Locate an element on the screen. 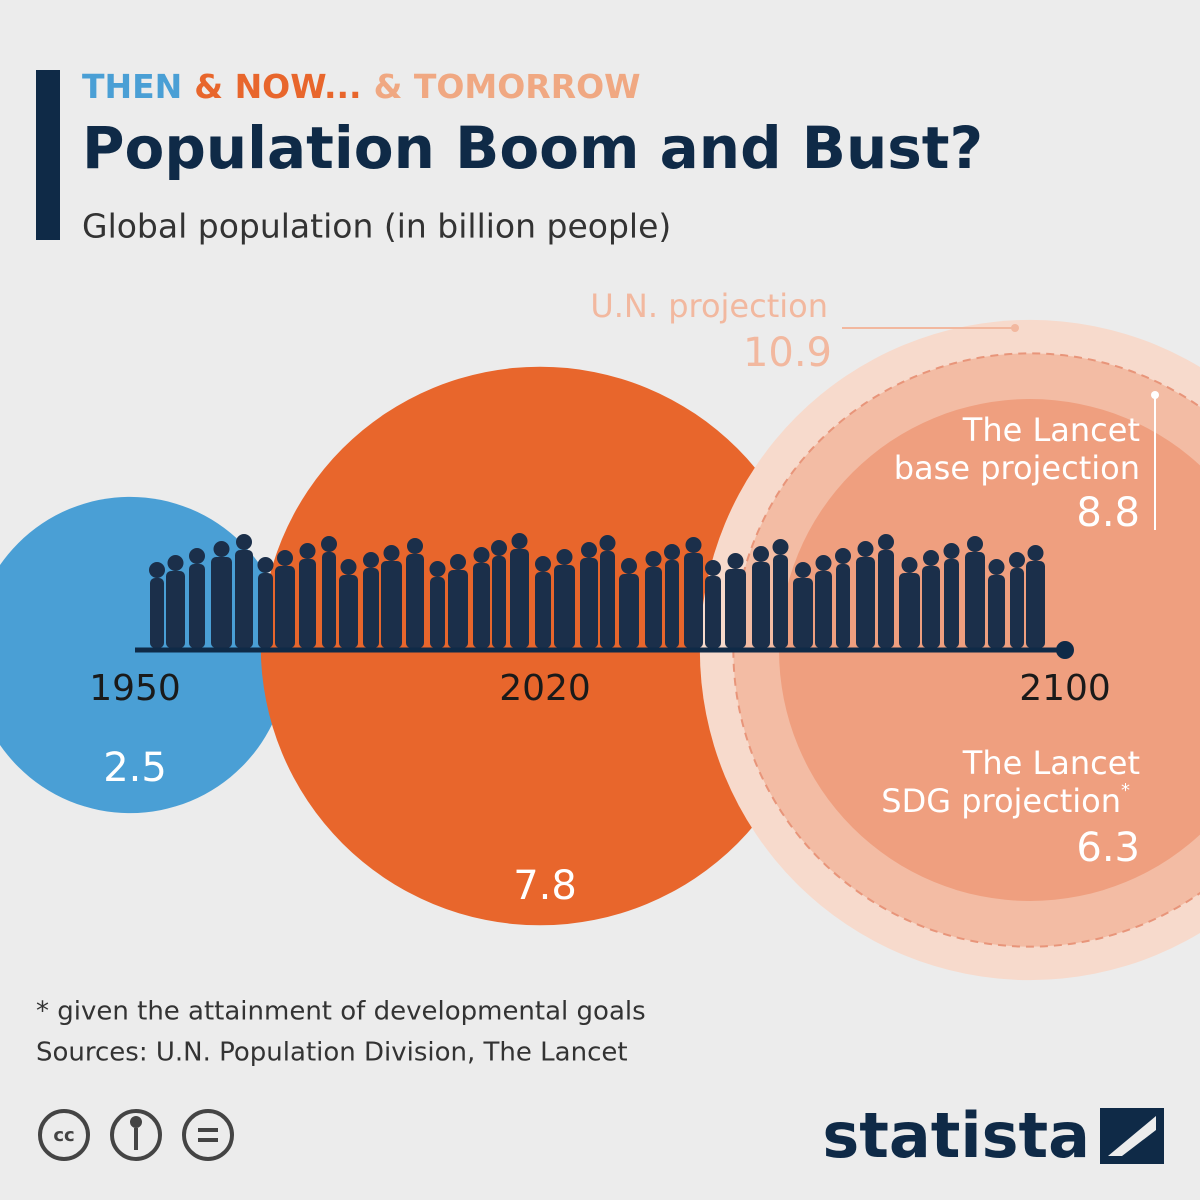 The image size is (1200, 1200). projection-label-text: The Lancet is located at coordinates (1051, 763).